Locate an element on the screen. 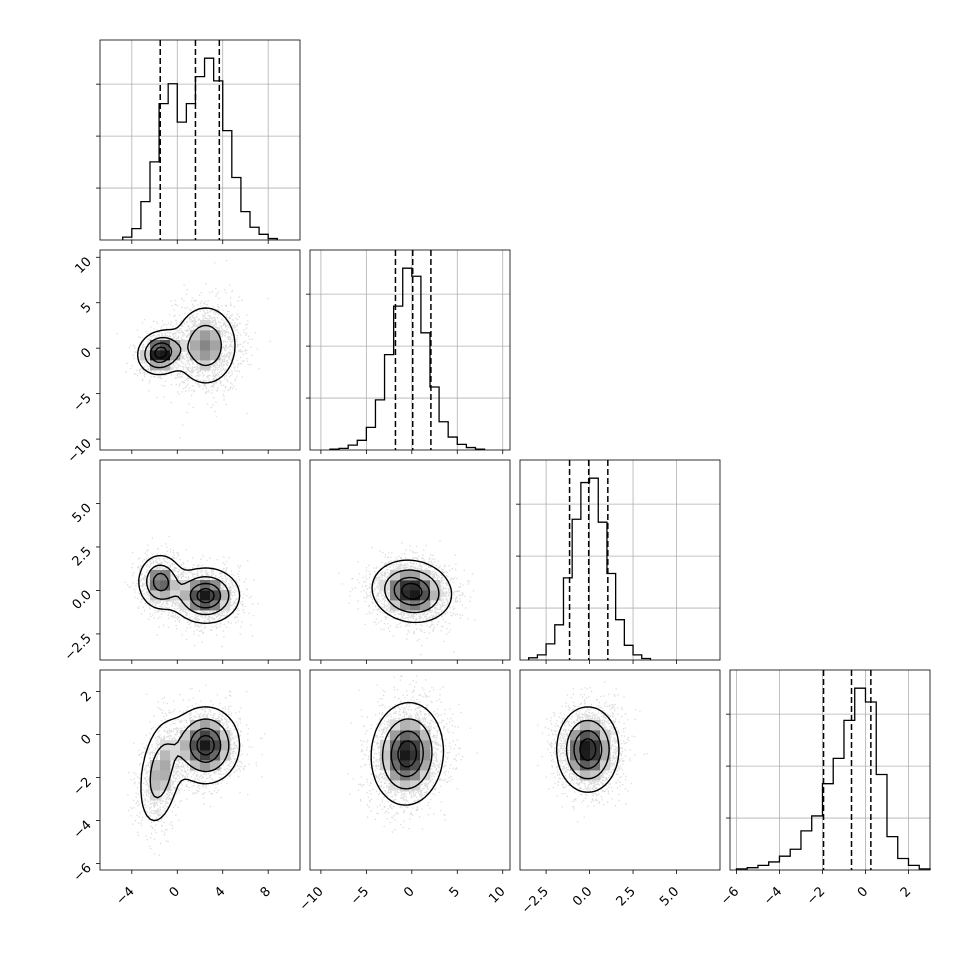 The width and height of the screenshot is (970, 974). x-tick-label: 5 is located at coordinates (455, 892).